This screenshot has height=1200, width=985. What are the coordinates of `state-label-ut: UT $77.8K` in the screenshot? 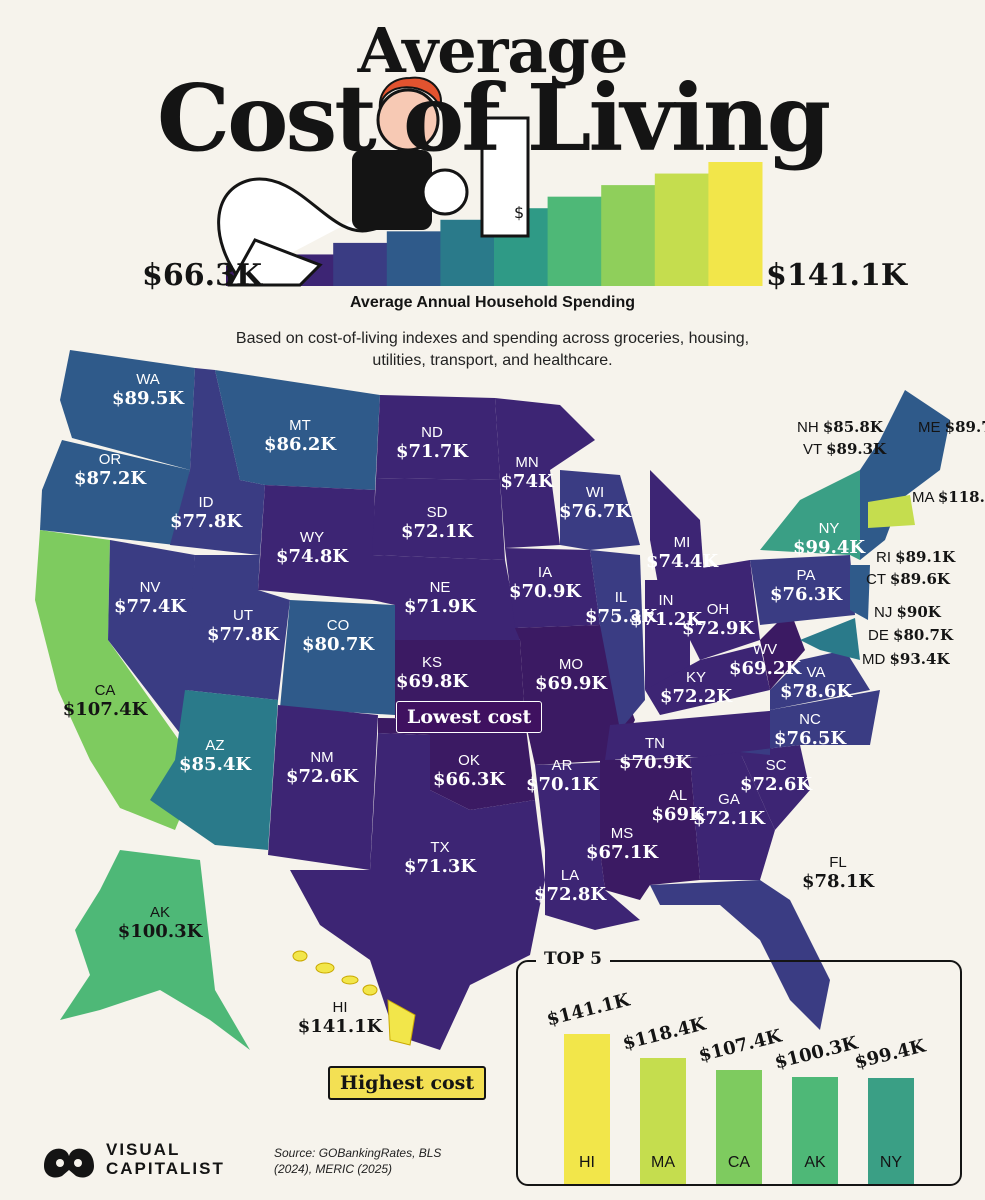 It's located at (243, 626).